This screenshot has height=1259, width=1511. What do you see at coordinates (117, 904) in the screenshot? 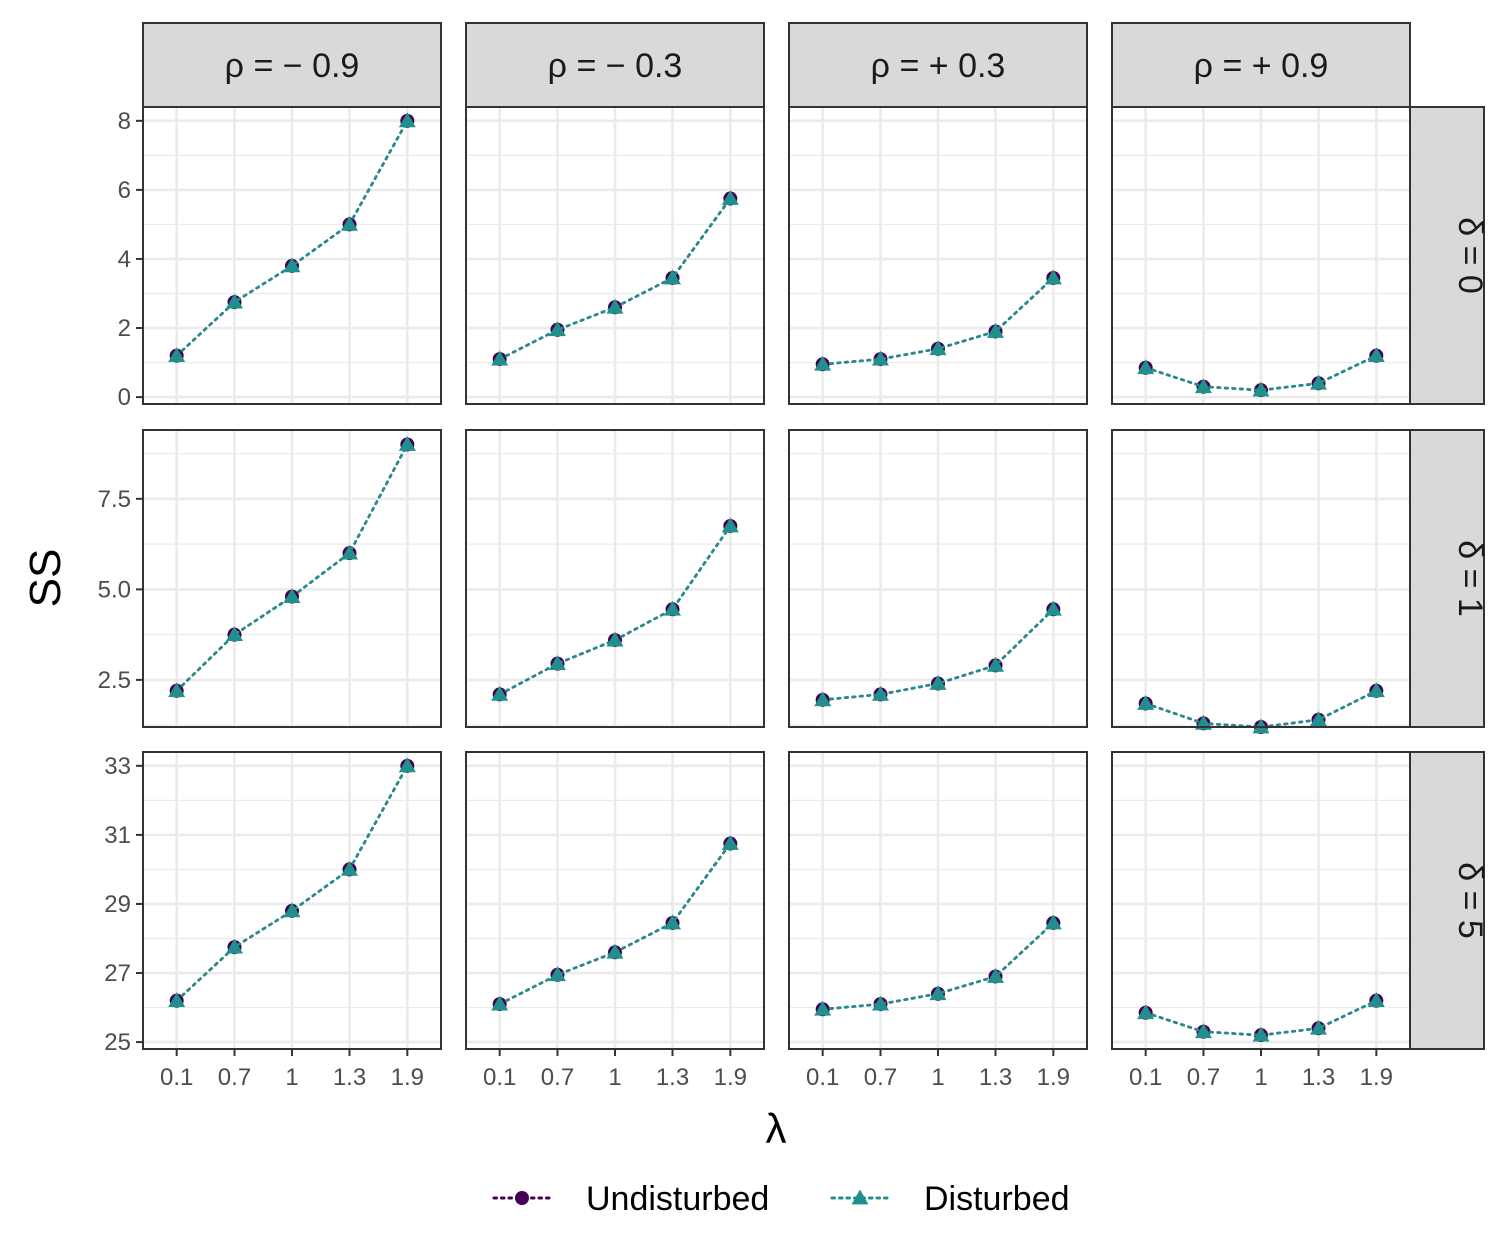
I see `y-tick-label: 29` at bounding box center [117, 904].